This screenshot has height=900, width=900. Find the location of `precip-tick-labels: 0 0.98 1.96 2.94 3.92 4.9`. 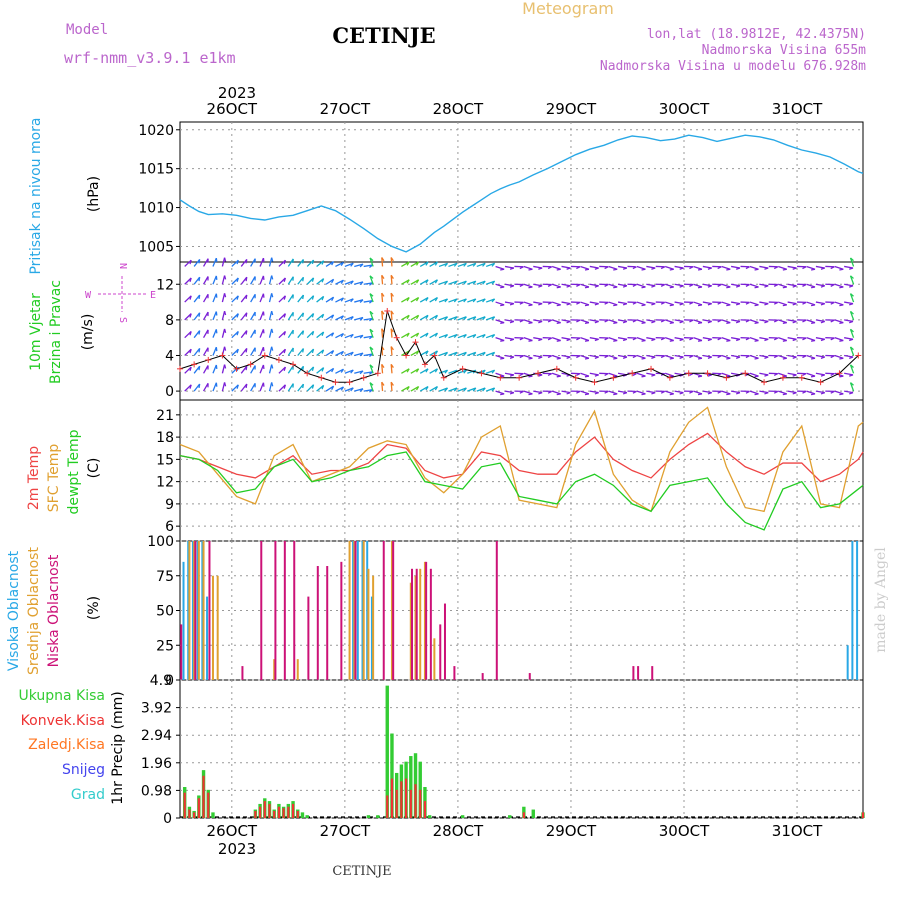

precip-tick-labels: 0 0.98 1.96 2.94 3.92 4.9 is located at coordinates (156, 750).